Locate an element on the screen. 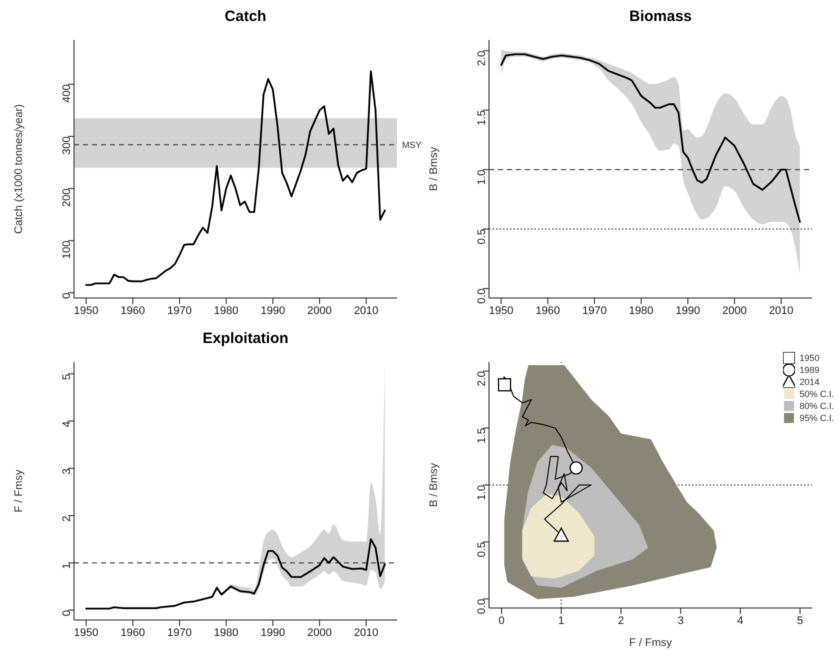 This screenshot has width=839, height=650. y-tick-label: 1 is located at coordinates (66, 565).